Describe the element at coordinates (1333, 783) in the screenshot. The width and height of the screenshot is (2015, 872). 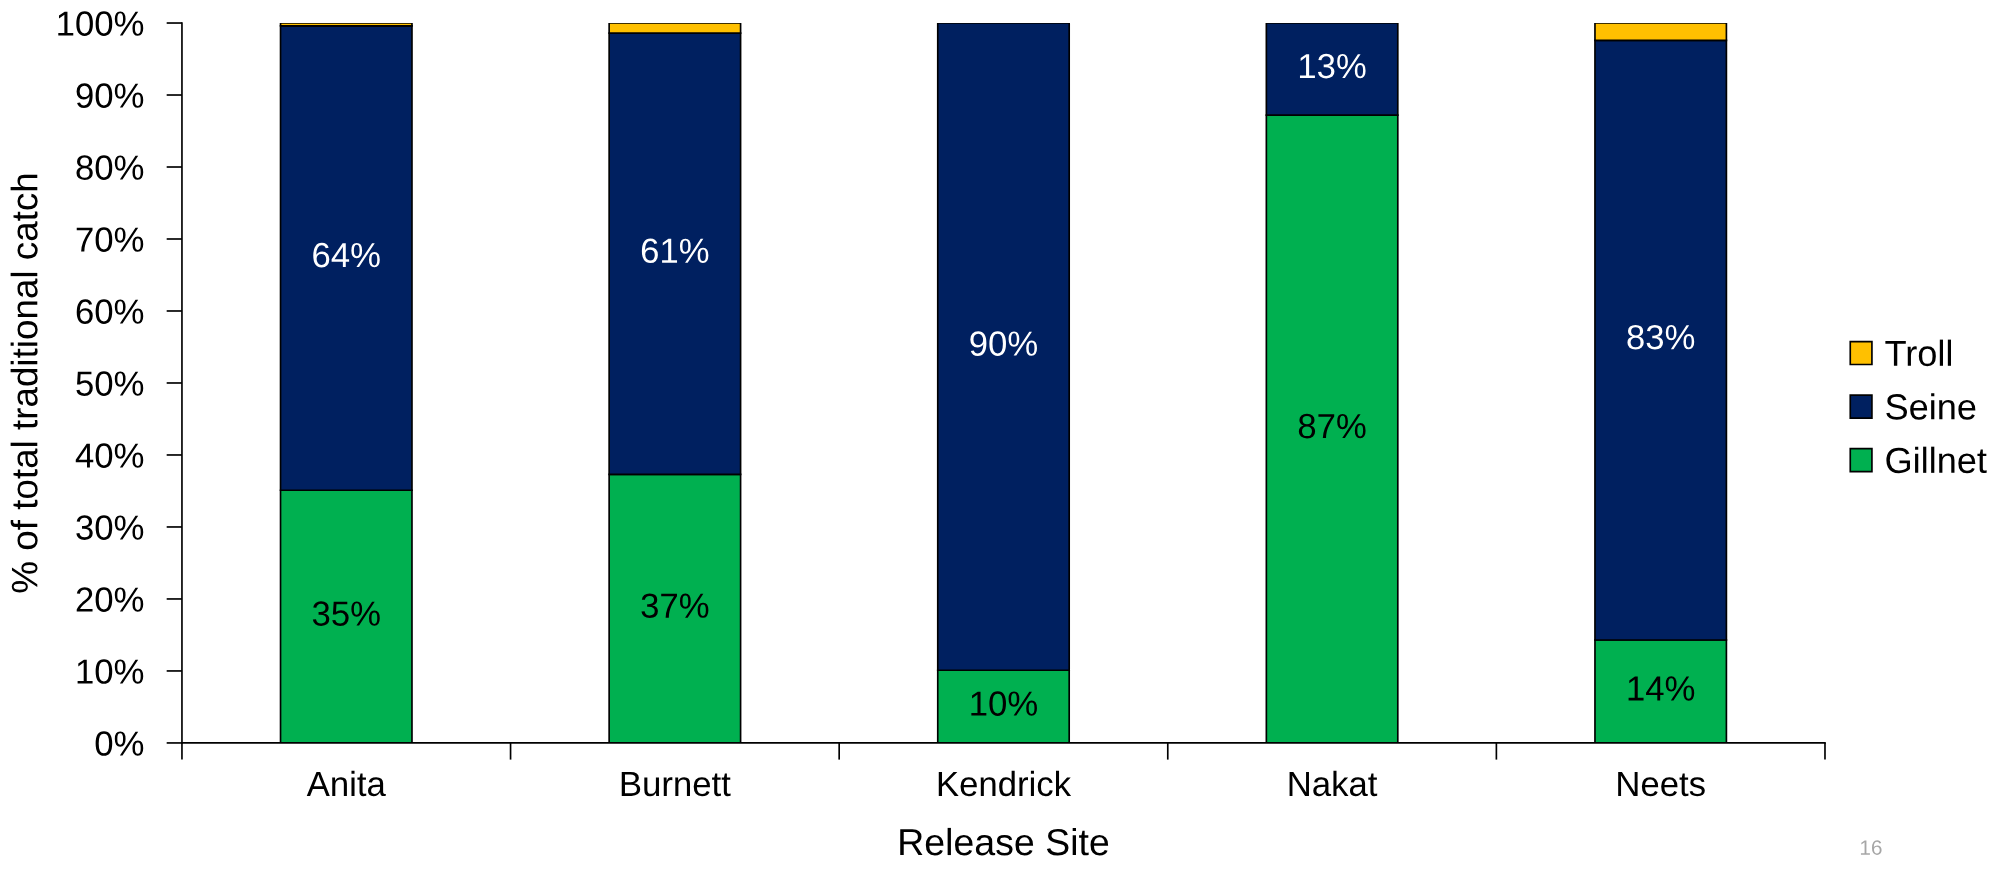
I see `x-tick-label: Nakat` at that location.